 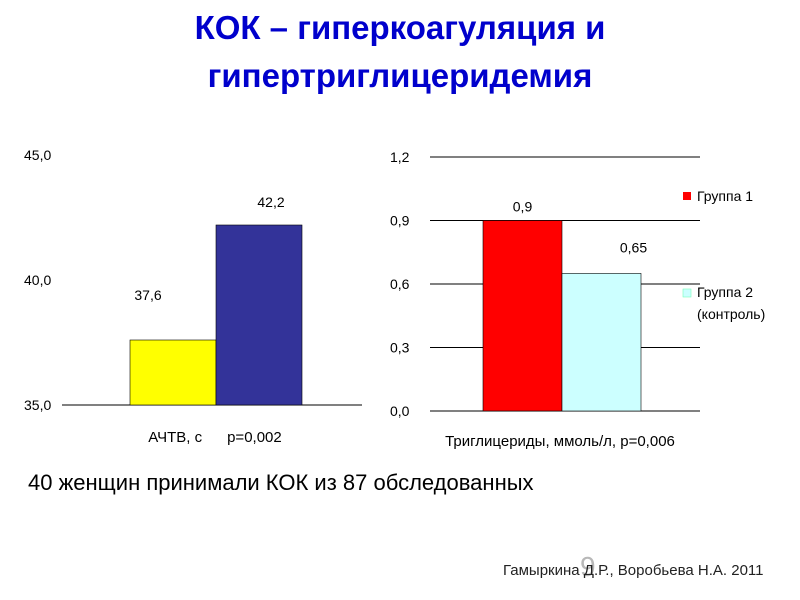 I want to click on y-tick-label: 0,6, so click(x=400, y=284).